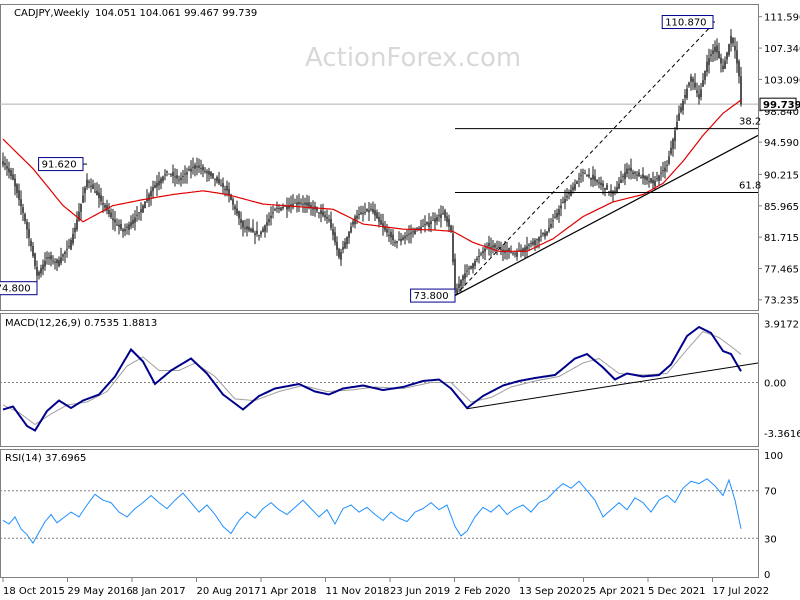 This screenshot has width=800, height=600. I want to click on price-annotation-label: 110.870, so click(685, 23).